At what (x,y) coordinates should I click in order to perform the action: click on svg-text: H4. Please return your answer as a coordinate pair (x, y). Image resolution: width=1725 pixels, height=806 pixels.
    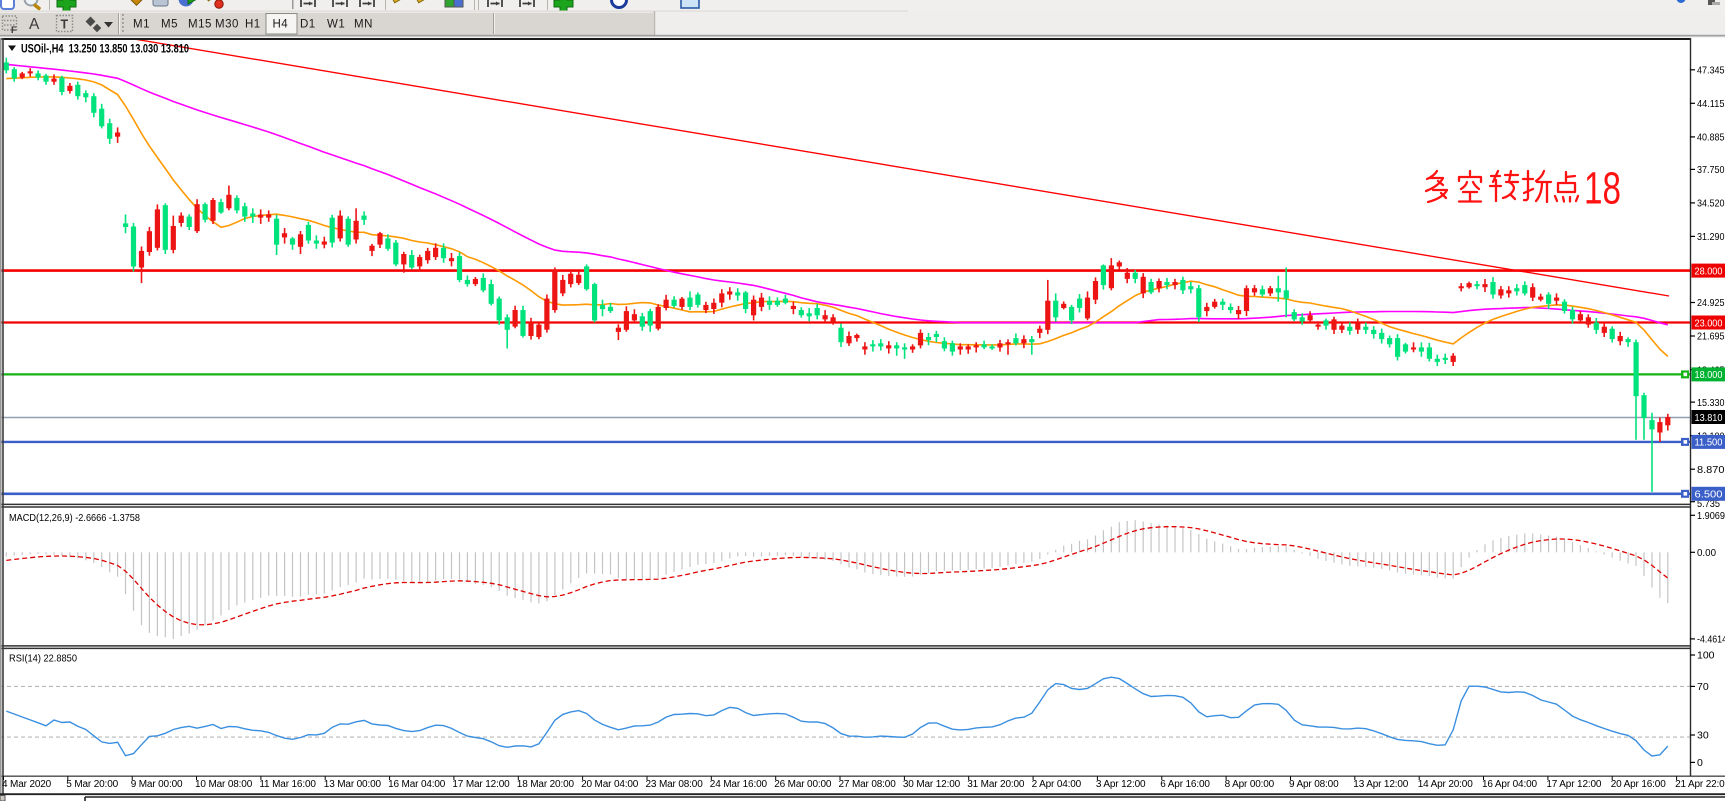
    Looking at the image, I should click on (281, 25).